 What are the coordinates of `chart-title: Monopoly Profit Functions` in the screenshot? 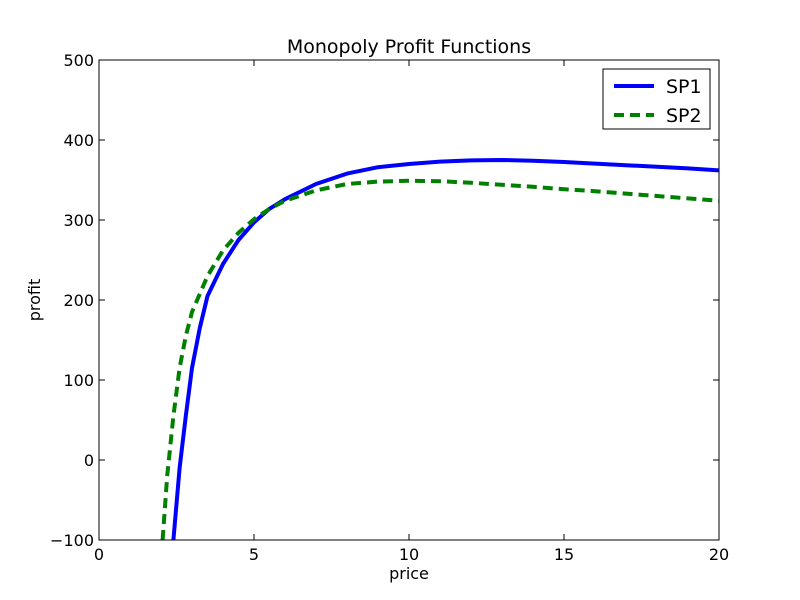 It's located at (409, 47).